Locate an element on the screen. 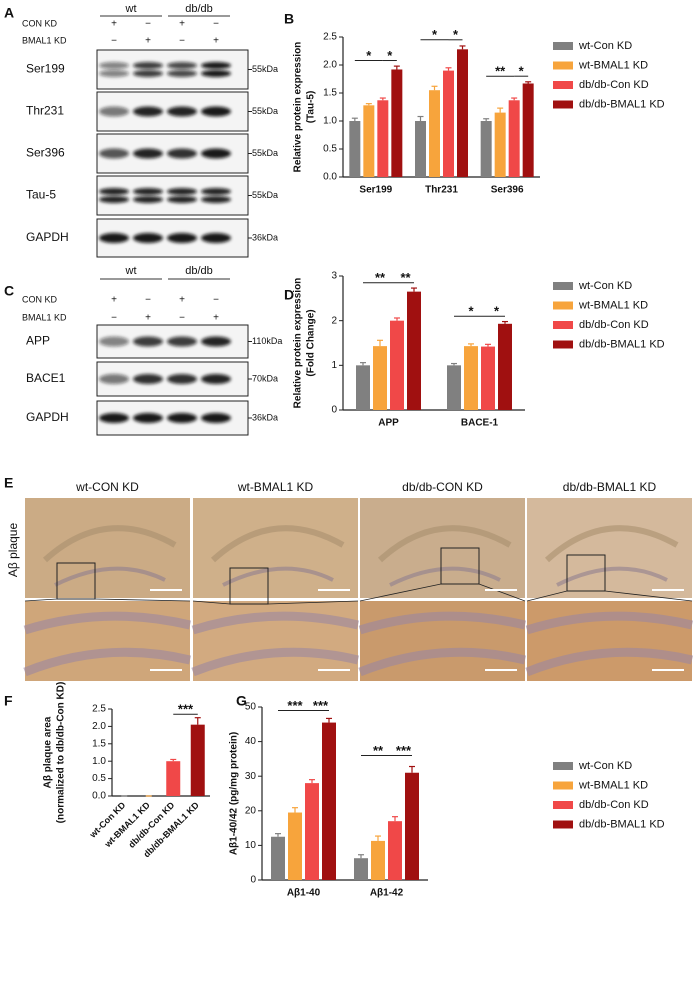  panel-label: E is located at coordinates (8, 483).